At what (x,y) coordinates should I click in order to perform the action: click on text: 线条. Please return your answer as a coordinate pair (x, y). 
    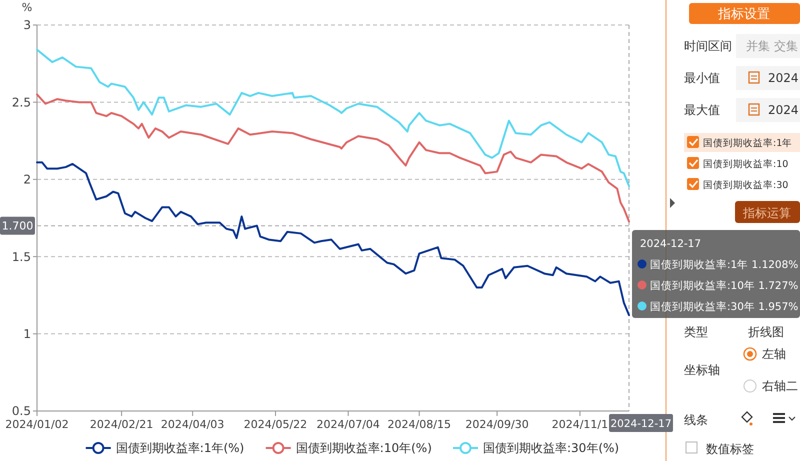
    Looking at the image, I should click on (696, 420).